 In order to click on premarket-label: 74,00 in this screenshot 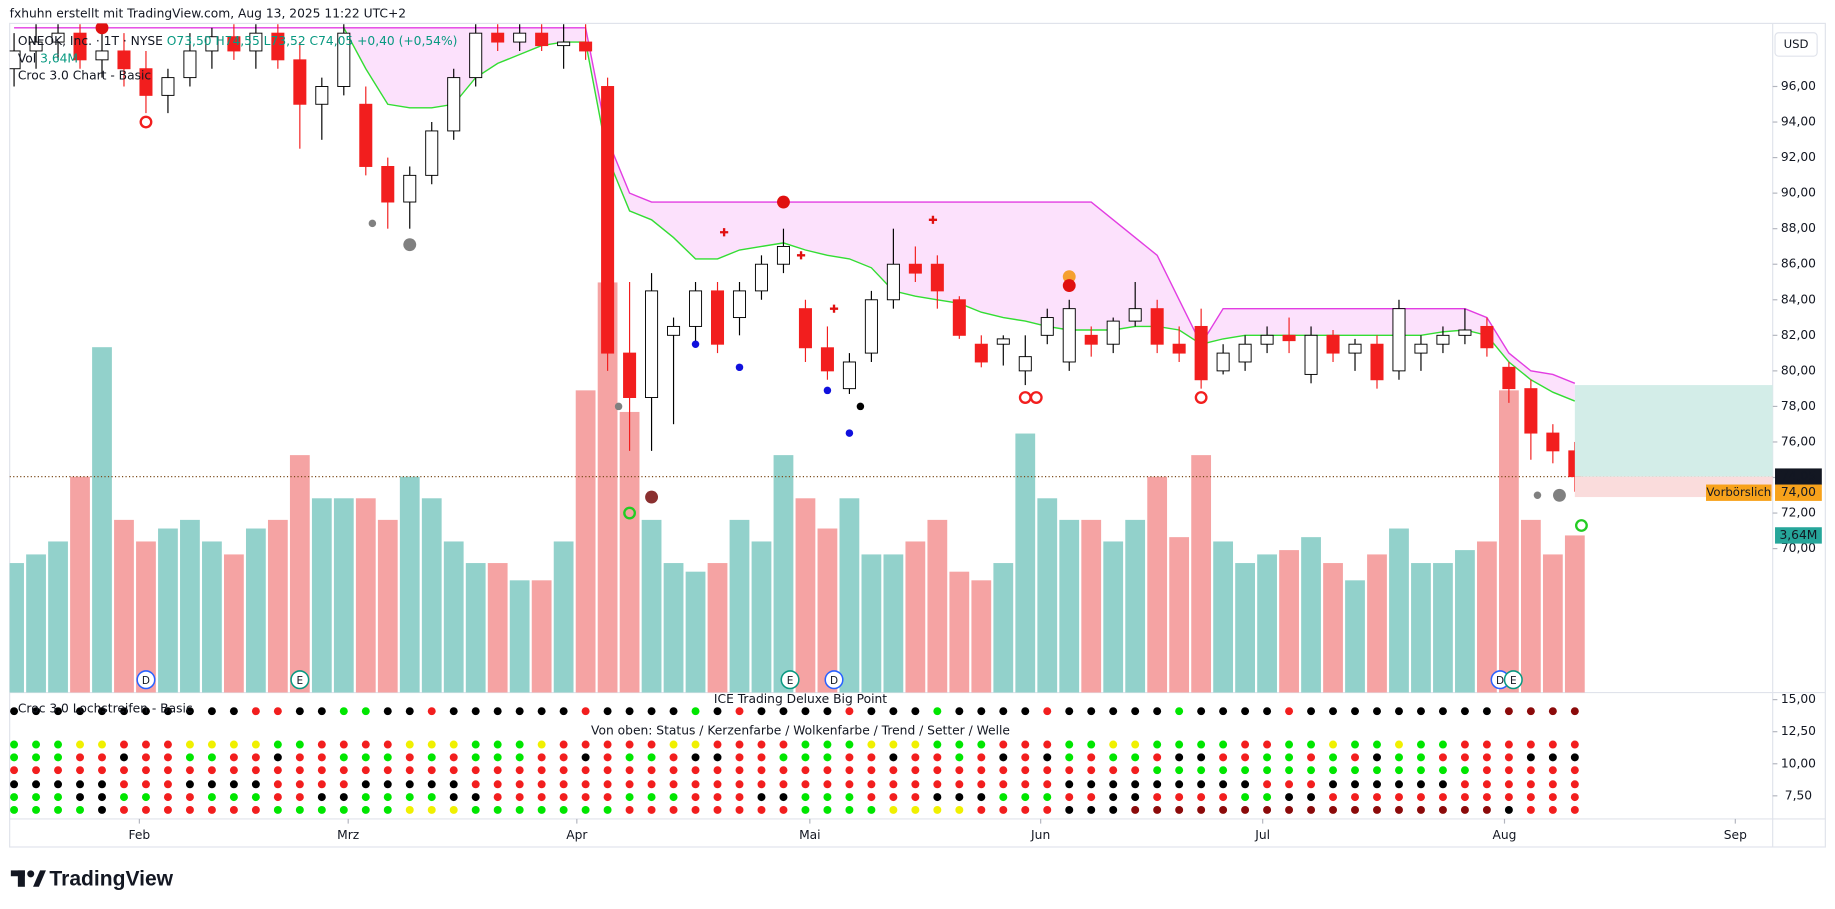, I will do `click(1798, 492)`.